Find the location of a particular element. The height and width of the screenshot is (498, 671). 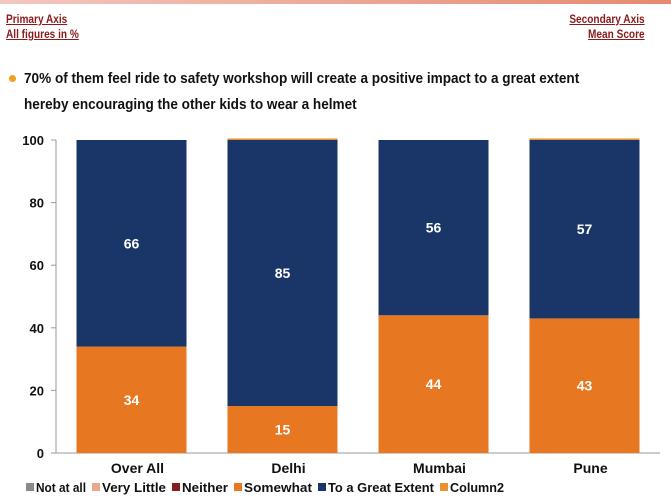

y-tick-label-20: 20 is located at coordinates (37, 390).